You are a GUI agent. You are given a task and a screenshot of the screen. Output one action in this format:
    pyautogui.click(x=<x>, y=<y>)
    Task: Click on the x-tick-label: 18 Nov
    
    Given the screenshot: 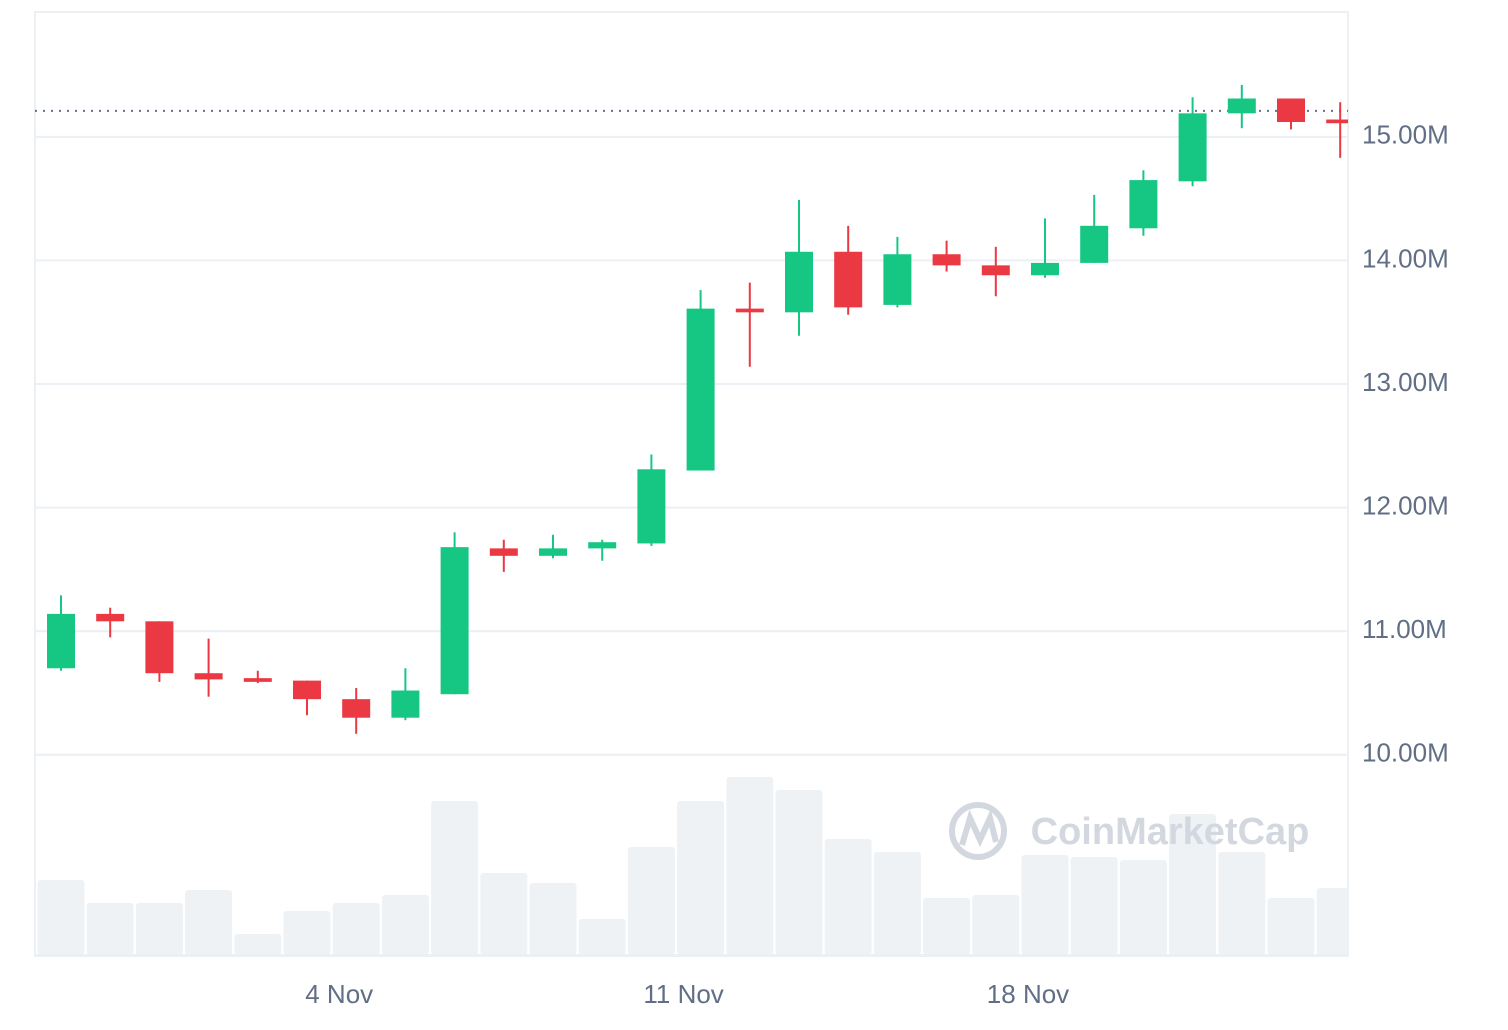 What is the action you would take?
    pyautogui.click(x=1028, y=994)
    